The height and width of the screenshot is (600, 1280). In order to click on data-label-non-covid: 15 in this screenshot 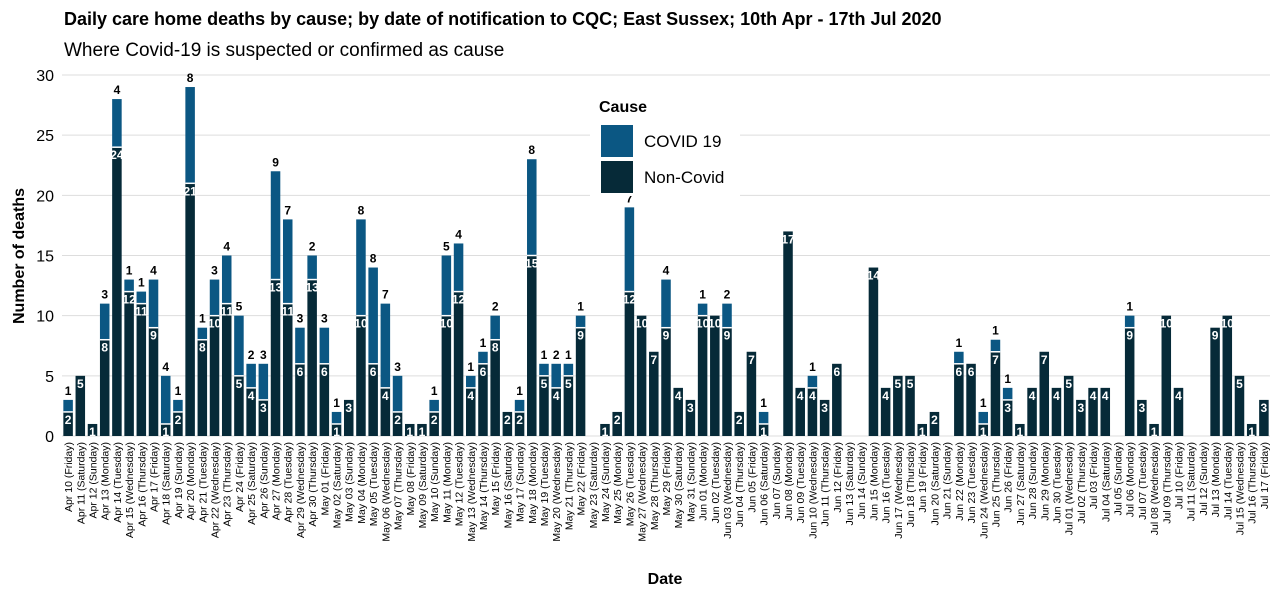, I will do `click(532, 264)`.